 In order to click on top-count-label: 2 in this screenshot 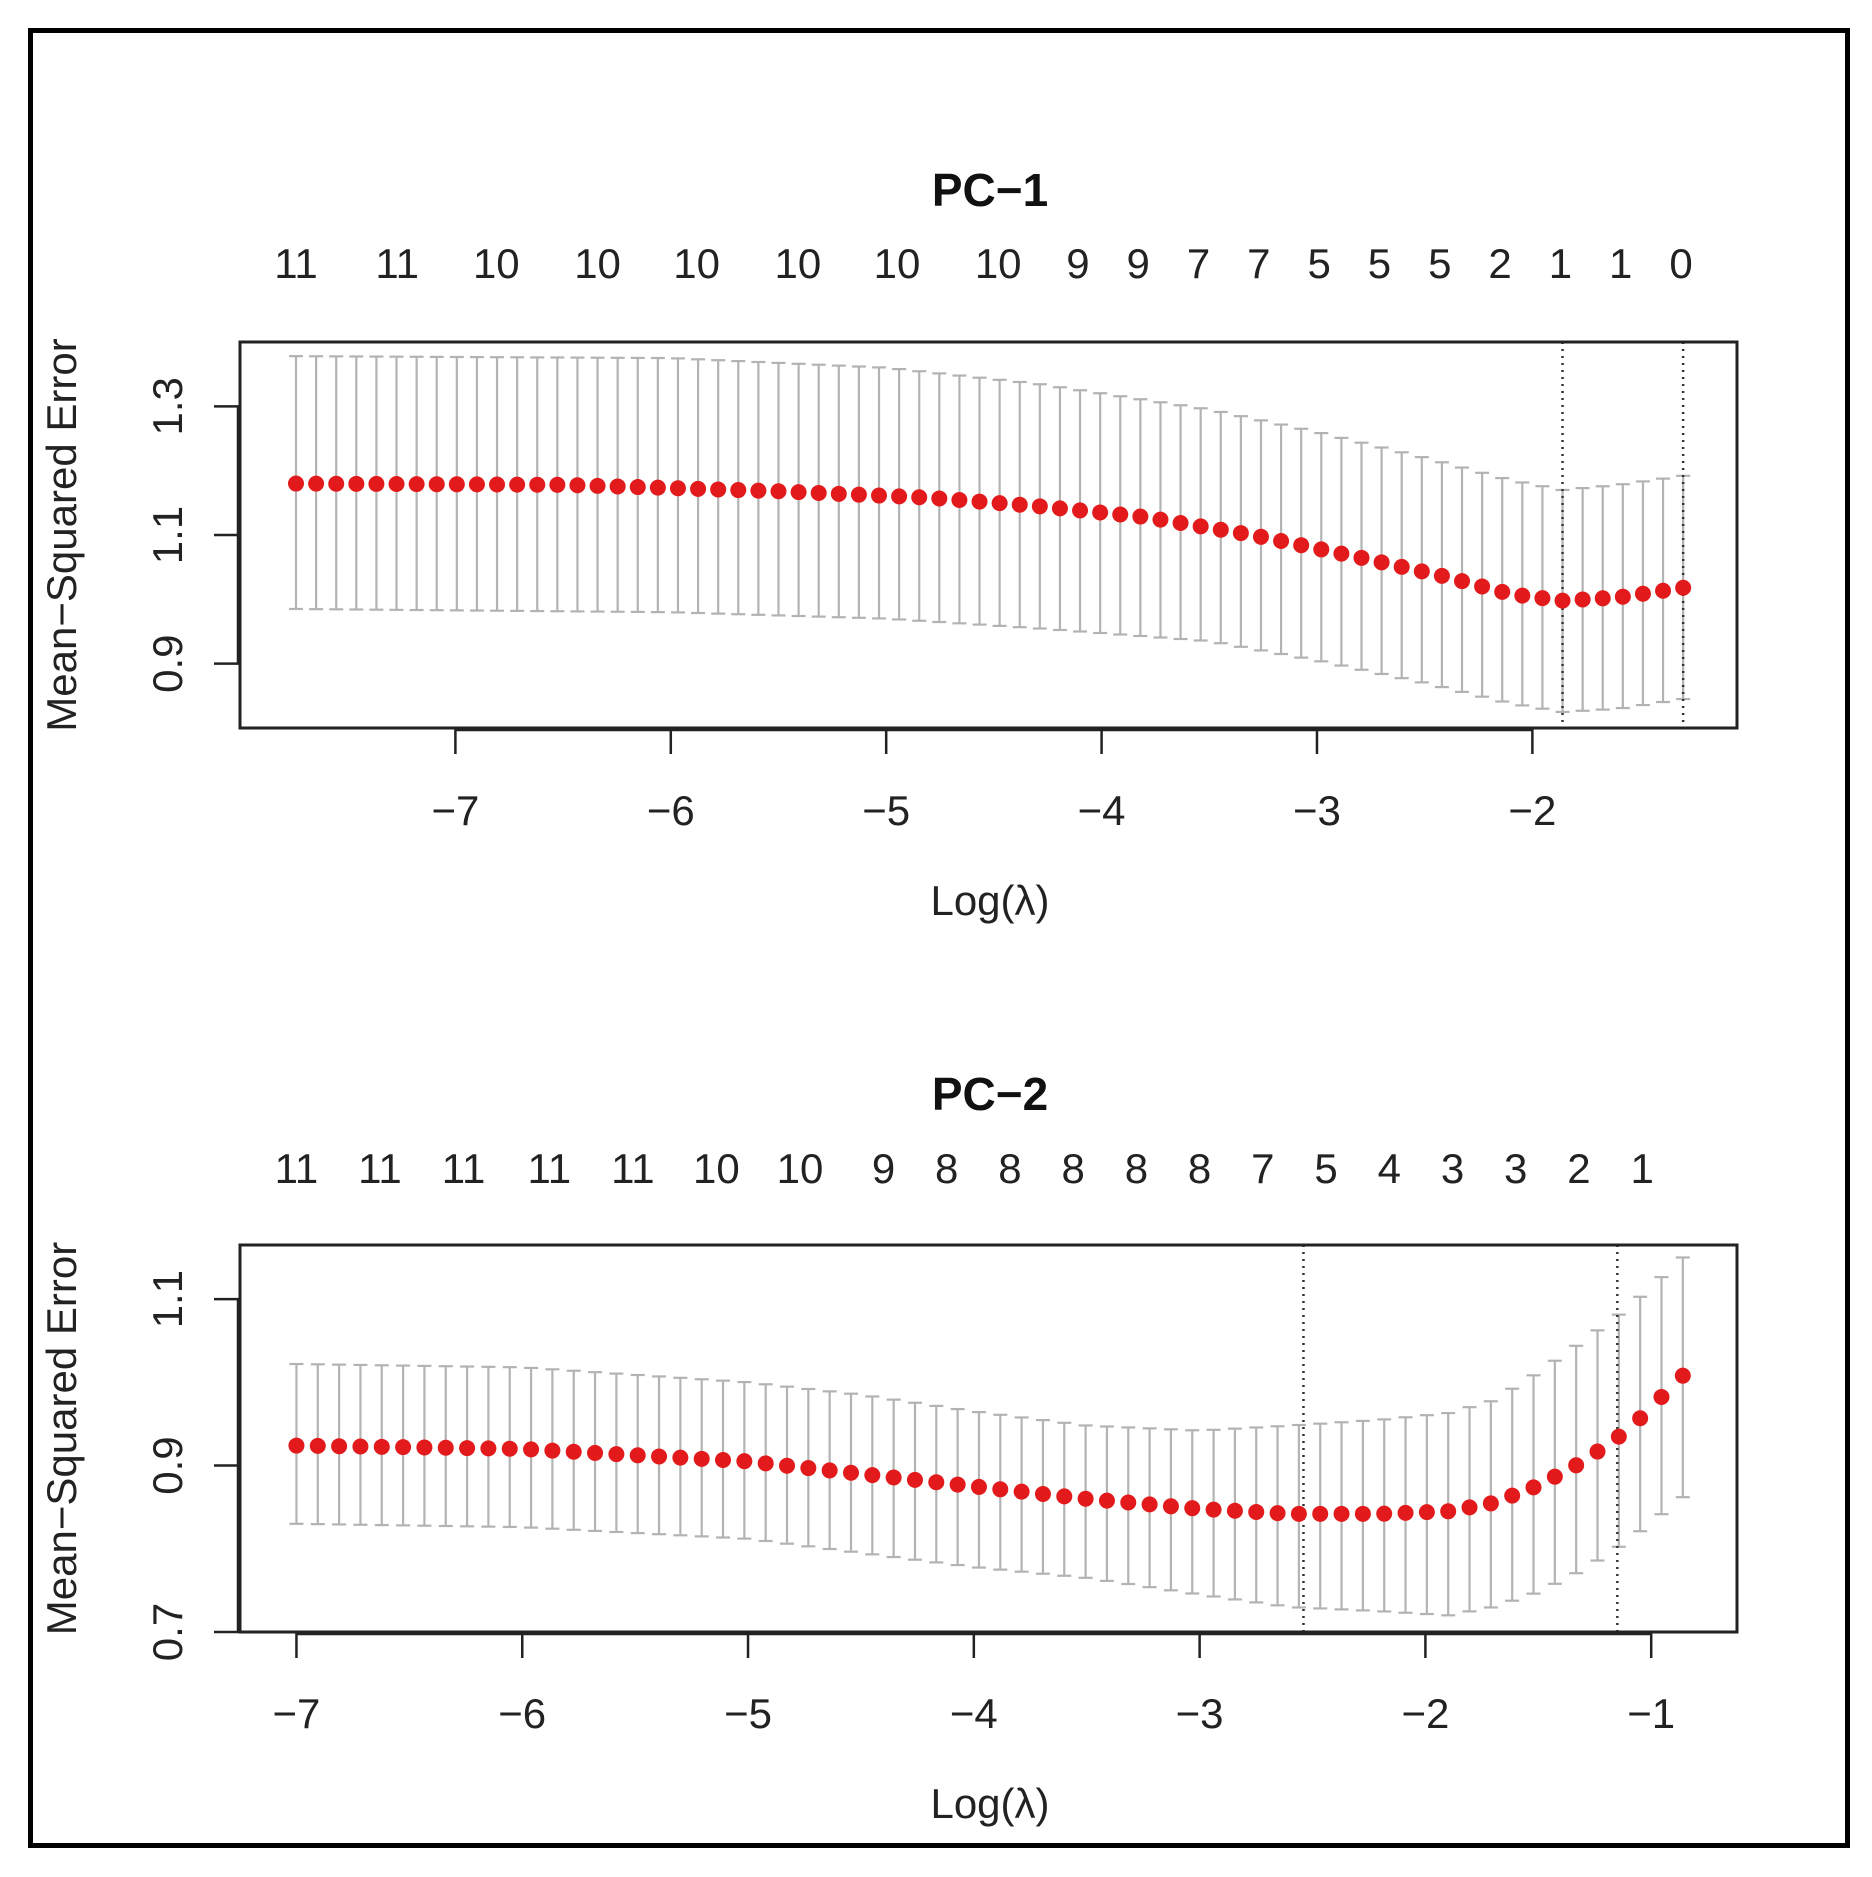, I will do `click(1578, 1168)`.